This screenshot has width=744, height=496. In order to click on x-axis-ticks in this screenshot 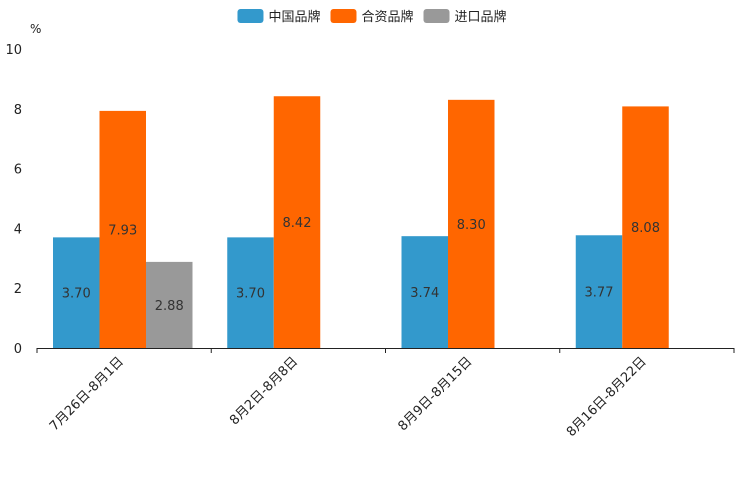, I will do `click(385, 350)`.